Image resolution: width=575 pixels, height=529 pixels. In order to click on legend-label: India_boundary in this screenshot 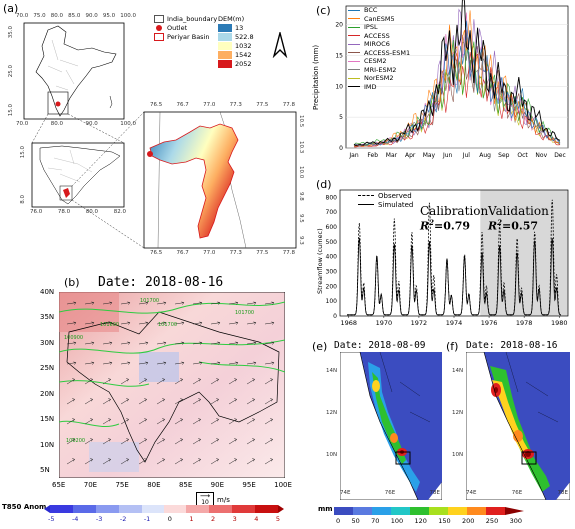, I will do `click(192, 18)`.